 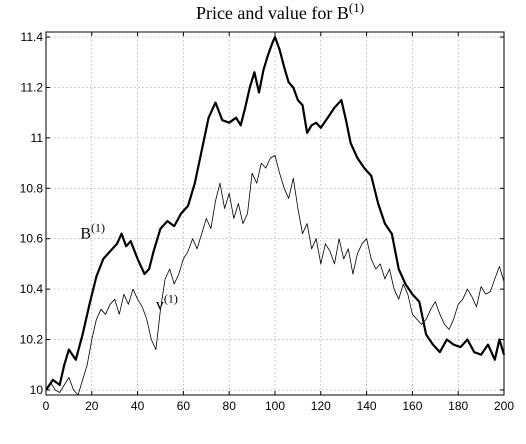 What do you see at coordinates (160, 304) in the screenshot?
I see `series-label-text: v` at bounding box center [160, 304].